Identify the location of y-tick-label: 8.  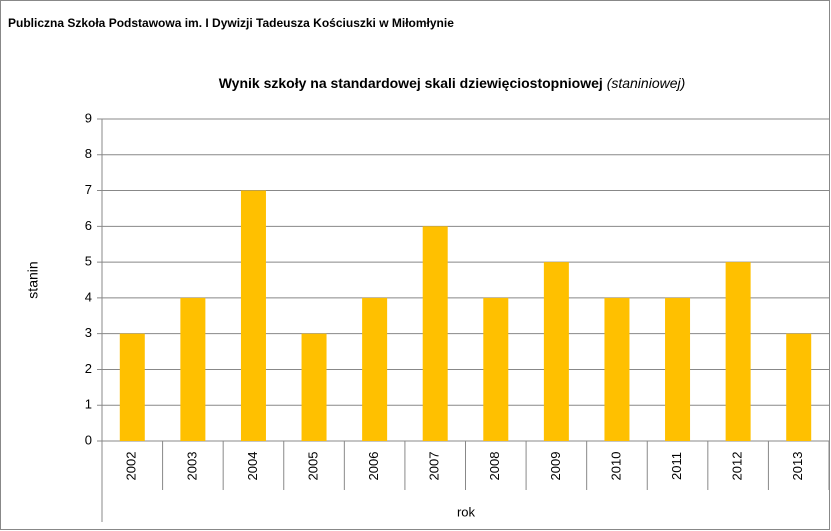
(88, 153).